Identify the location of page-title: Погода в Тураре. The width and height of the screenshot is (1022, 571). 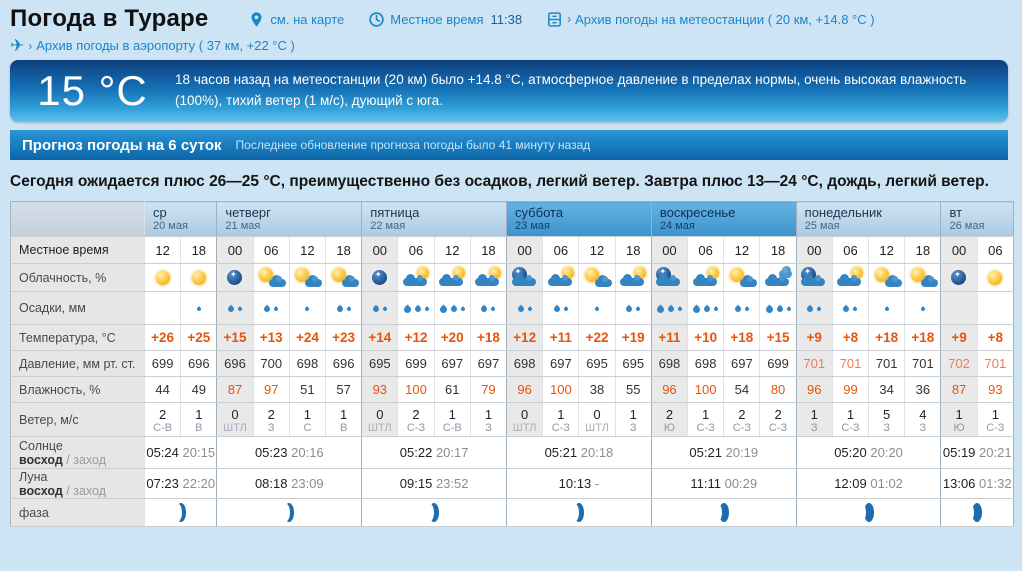
(109, 18).